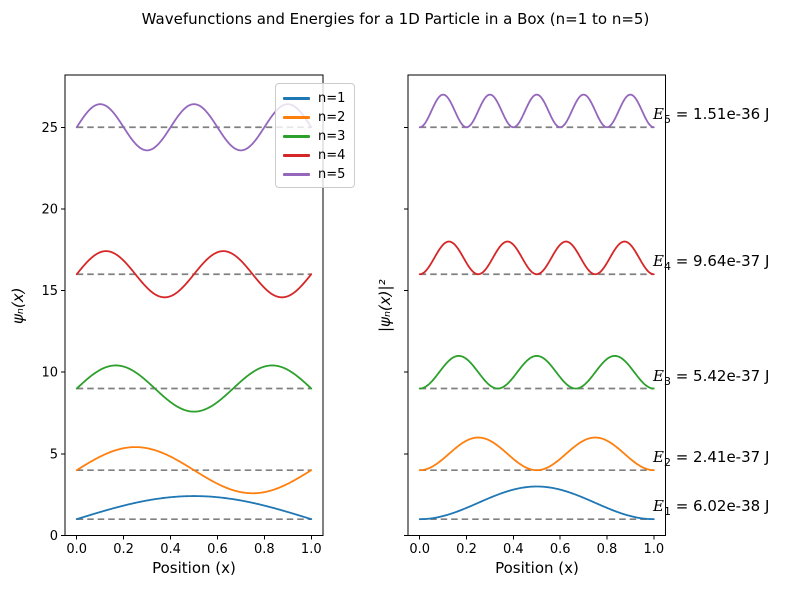 The width and height of the screenshot is (791, 593). I want to click on legend-item-label: n=4, so click(332, 155).